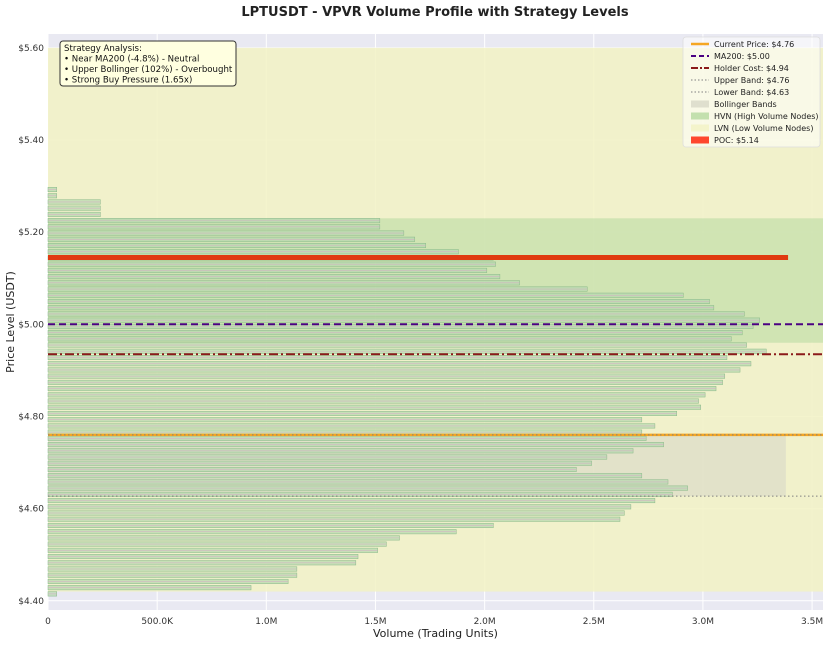  What do you see at coordinates (703, 622) in the screenshot?
I see `x-tick-label: 3.0M` at bounding box center [703, 622].